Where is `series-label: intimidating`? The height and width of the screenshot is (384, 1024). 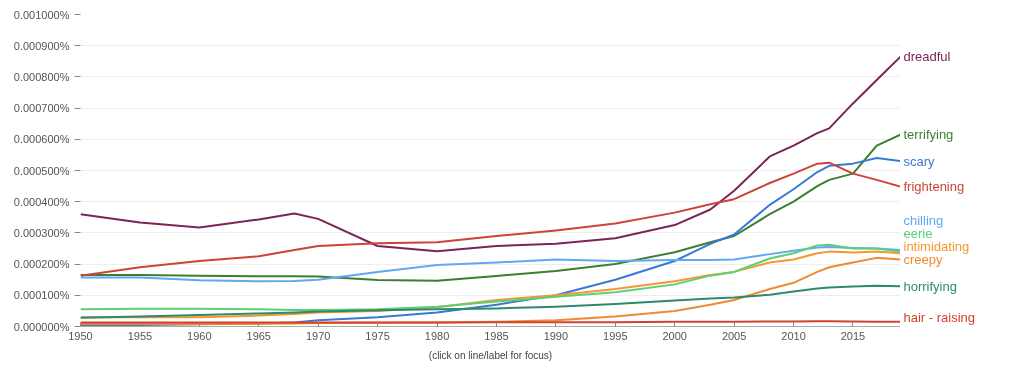
series-label: intimidating is located at coordinates (936, 246).